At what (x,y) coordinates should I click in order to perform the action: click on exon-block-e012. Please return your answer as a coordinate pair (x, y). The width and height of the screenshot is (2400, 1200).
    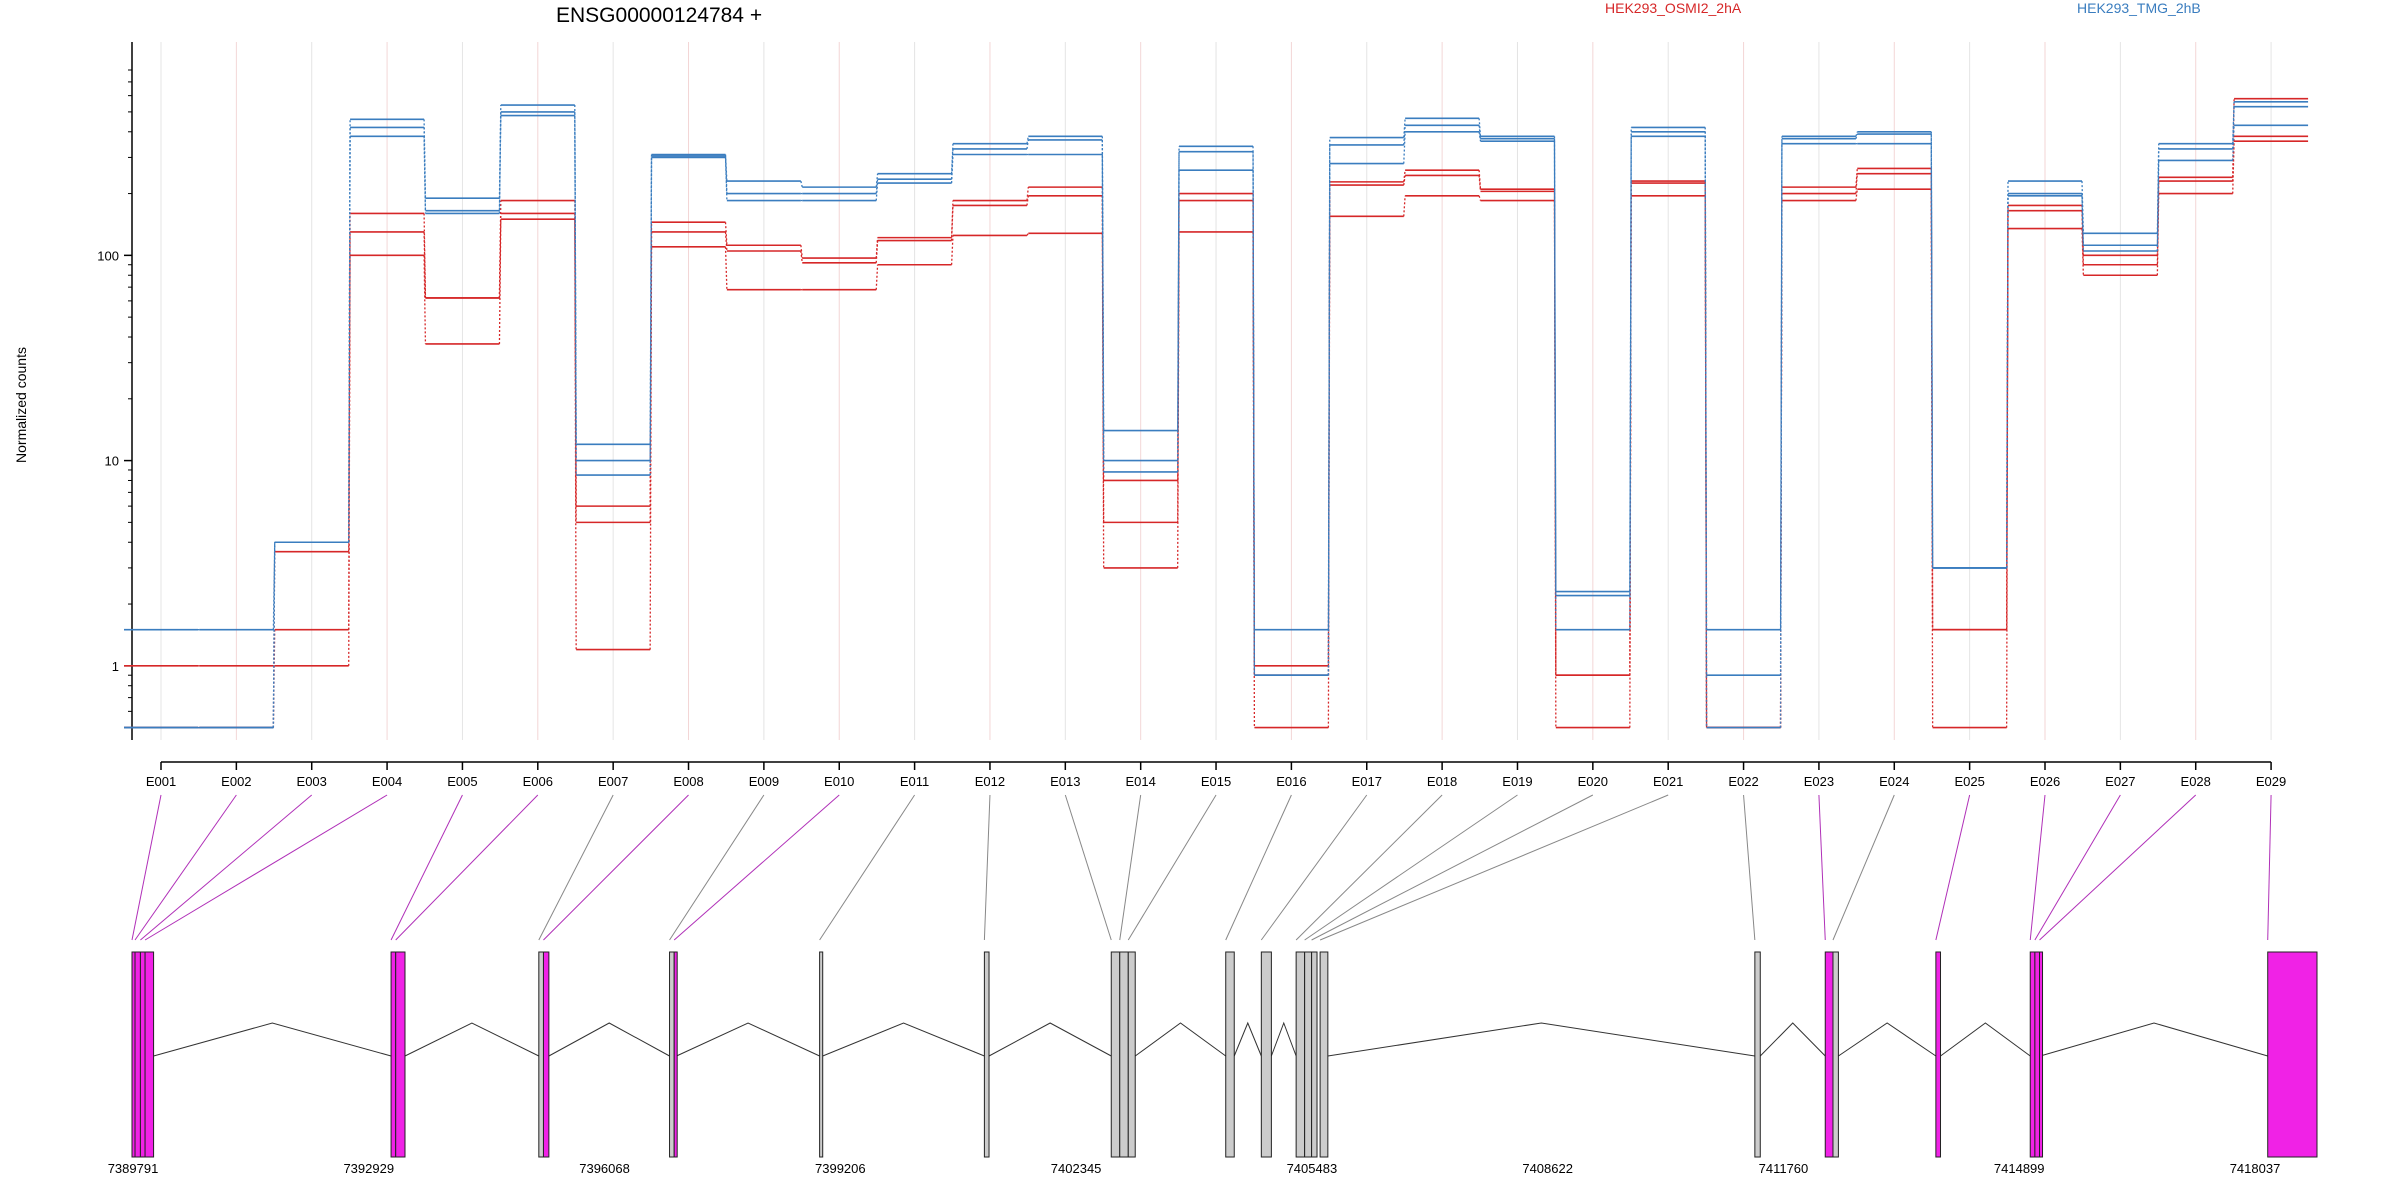
    Looking at the image, I should click on (986, 1054).